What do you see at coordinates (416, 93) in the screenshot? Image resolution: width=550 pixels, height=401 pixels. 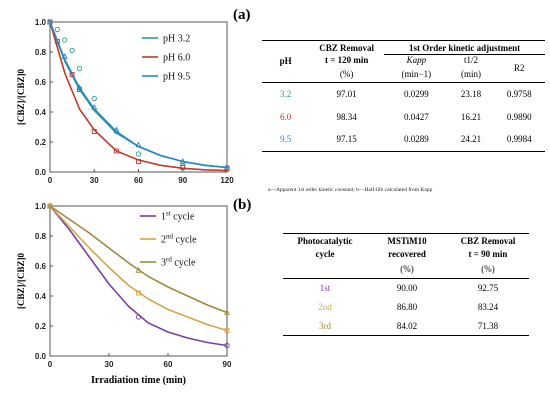 I see `cell-kapp: 0.0299` at bounding box center [416, 93].